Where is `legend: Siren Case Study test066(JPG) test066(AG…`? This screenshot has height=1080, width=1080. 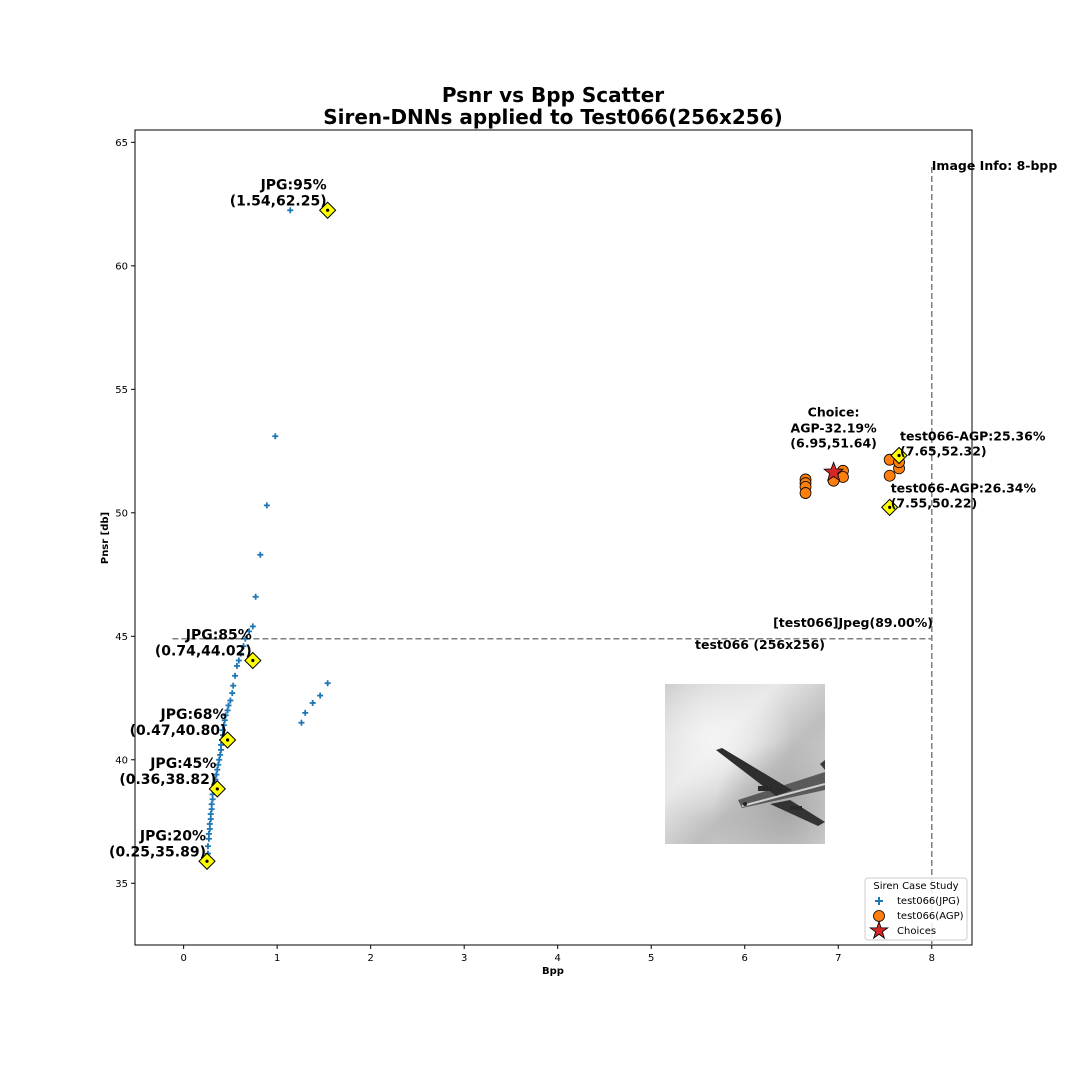
legend: Siren Case Study test066(JPG) test066(AG… is located at coordinates (916, 909).